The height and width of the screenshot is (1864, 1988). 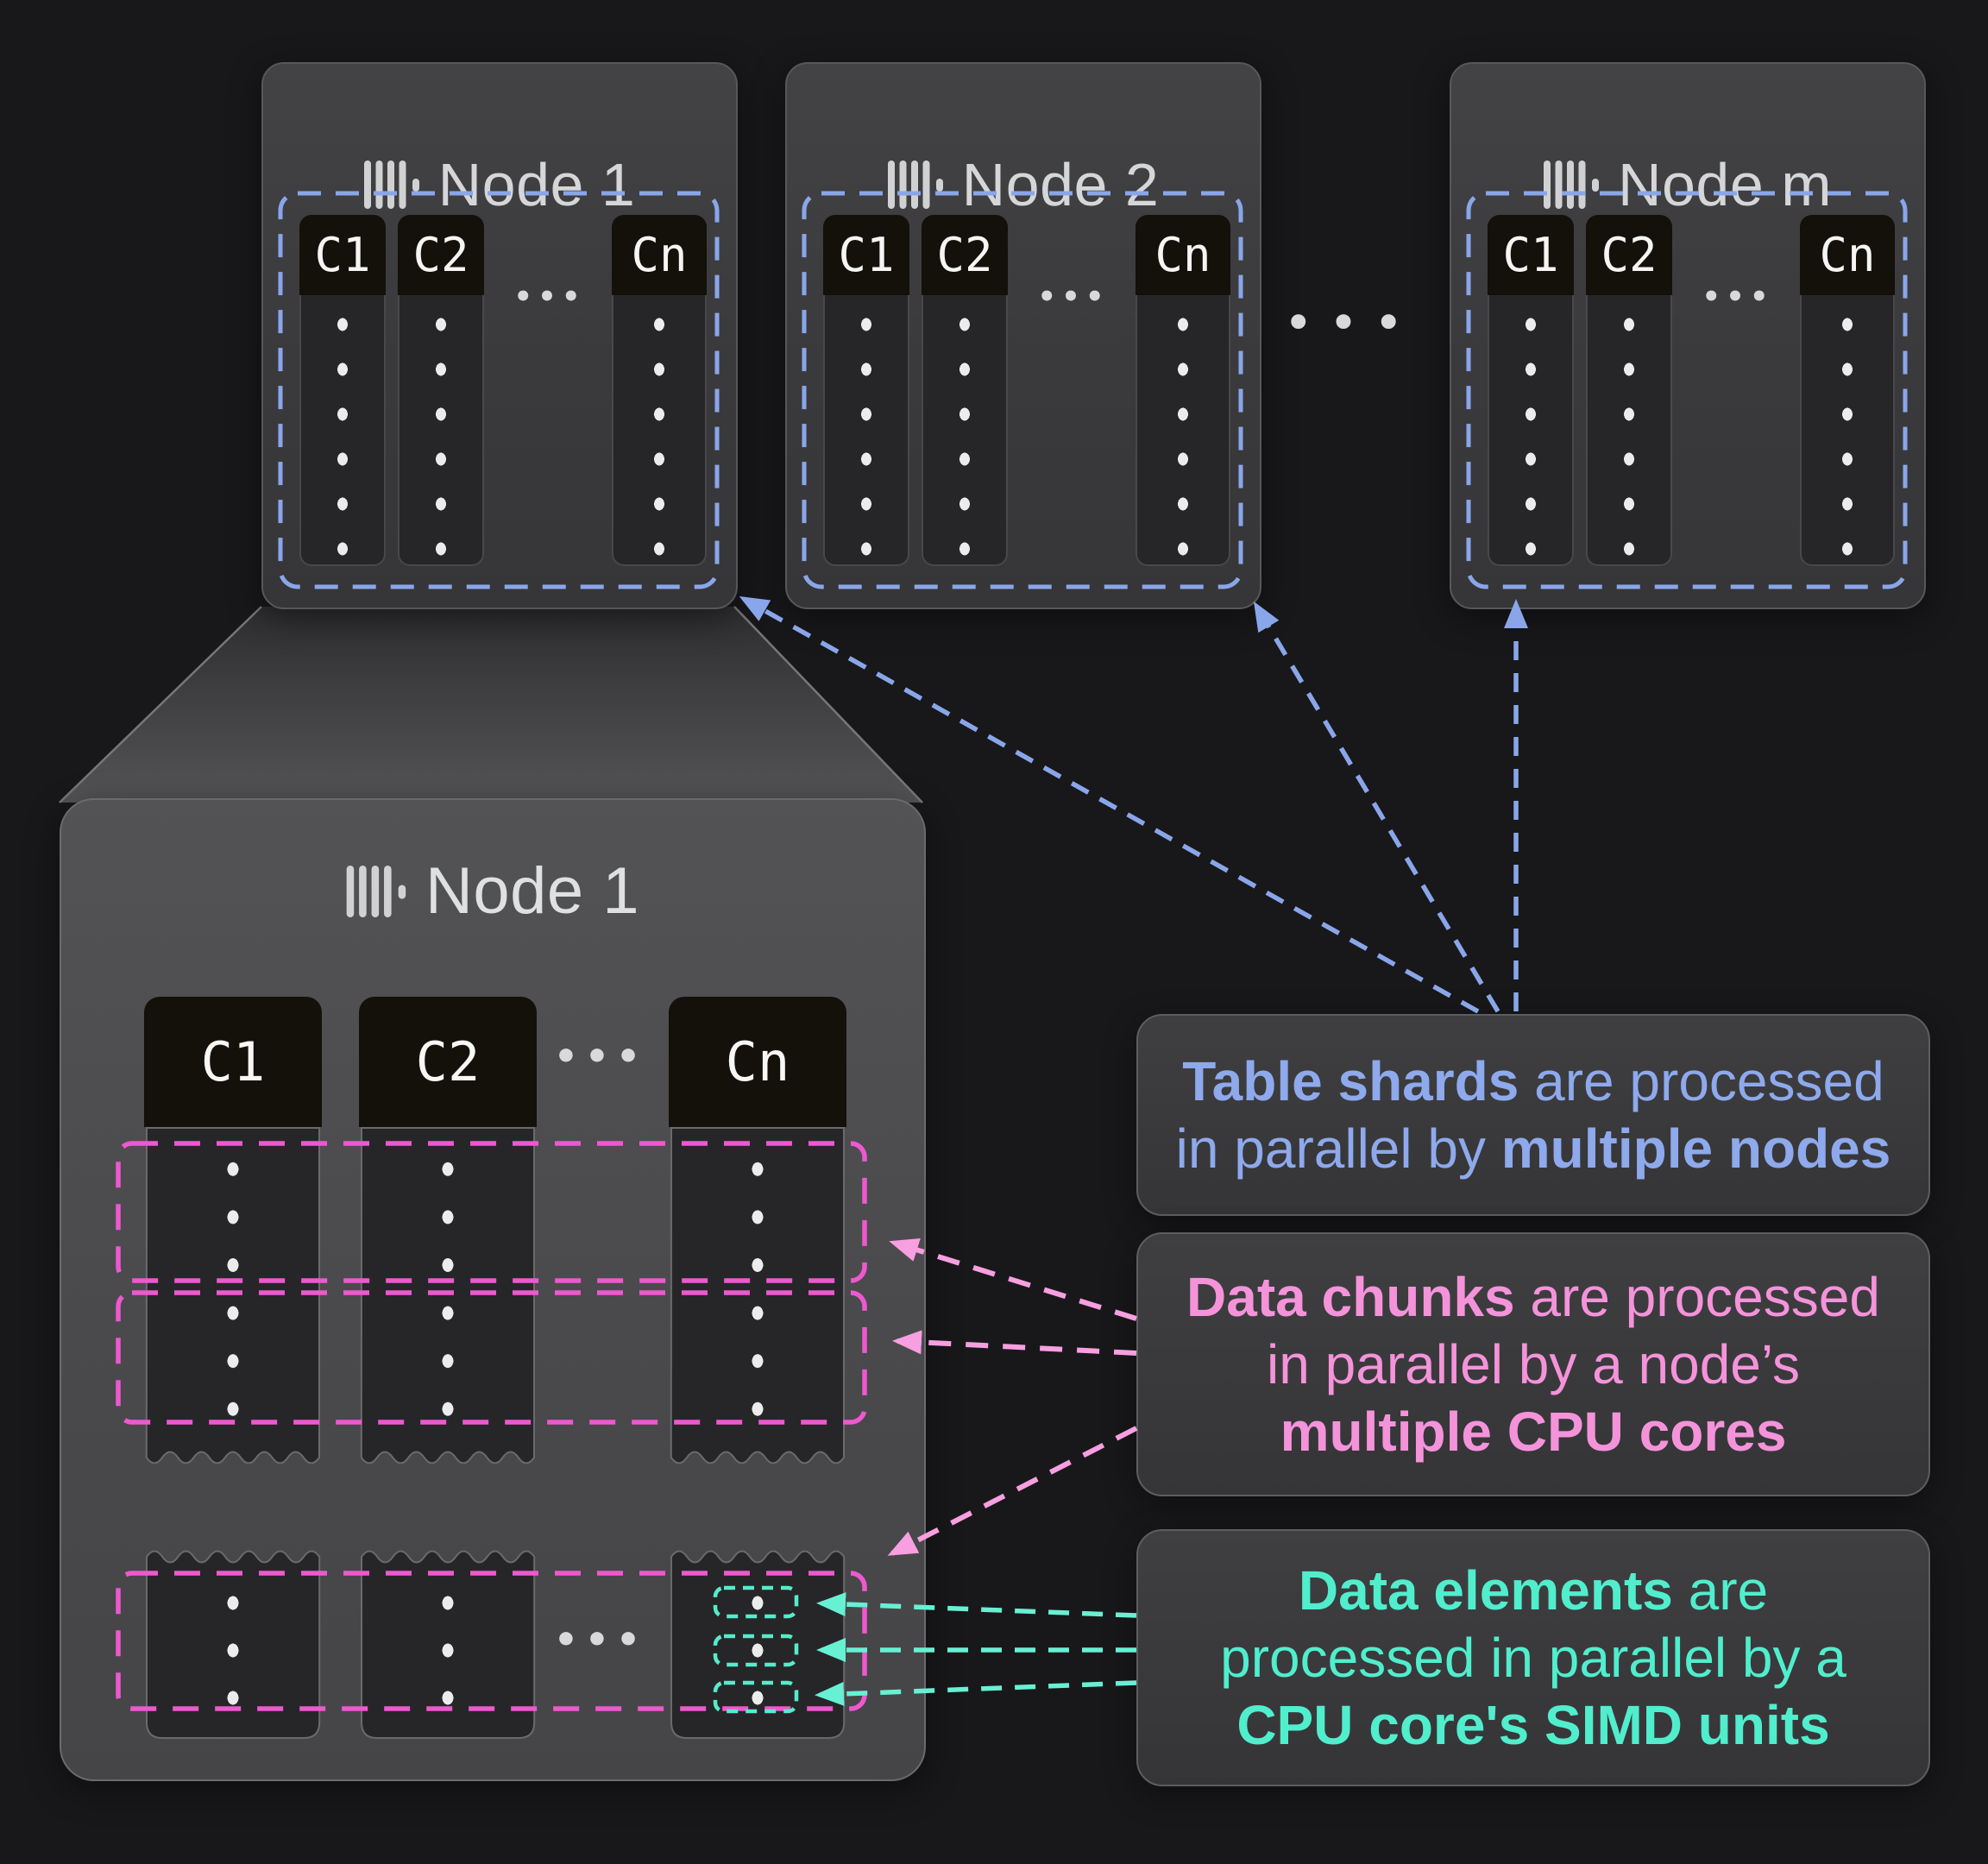 What do you see at coordinates (1485, 1590) in the screenshot?
I see `annotation-bold: Data elements` at bounding box center [1485, 1590].